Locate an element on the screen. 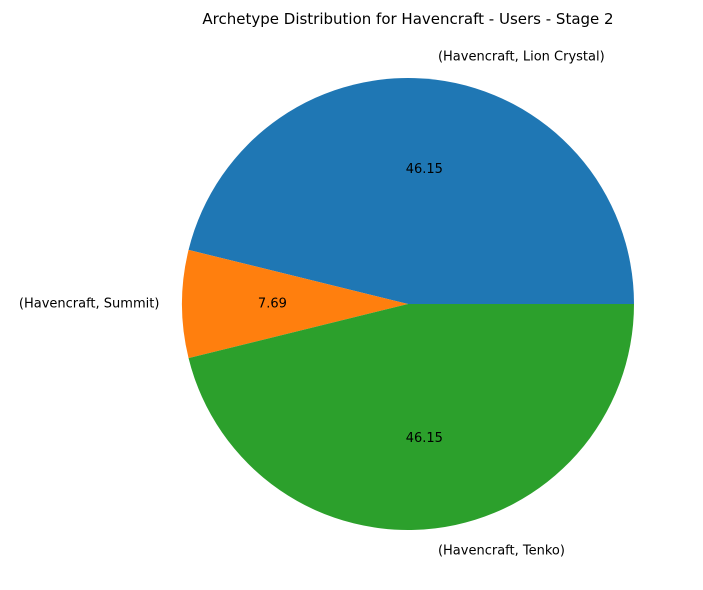  slice-value-label: 7.69 is located at coordinates (272, 304).